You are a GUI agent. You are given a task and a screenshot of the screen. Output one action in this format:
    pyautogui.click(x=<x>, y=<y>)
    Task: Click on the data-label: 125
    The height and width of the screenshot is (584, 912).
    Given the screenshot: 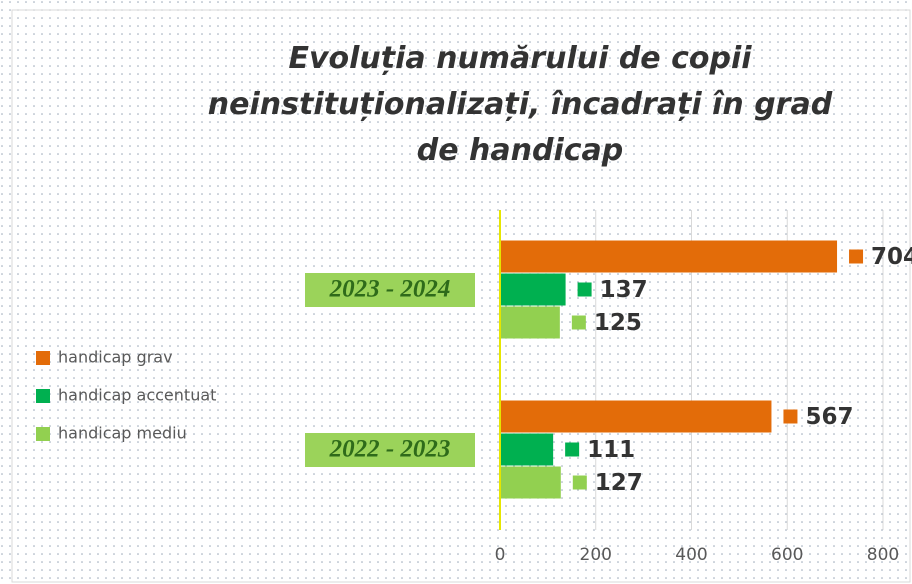 What is the action you would take?
    pyautogui.click(x=618, y=323)
    